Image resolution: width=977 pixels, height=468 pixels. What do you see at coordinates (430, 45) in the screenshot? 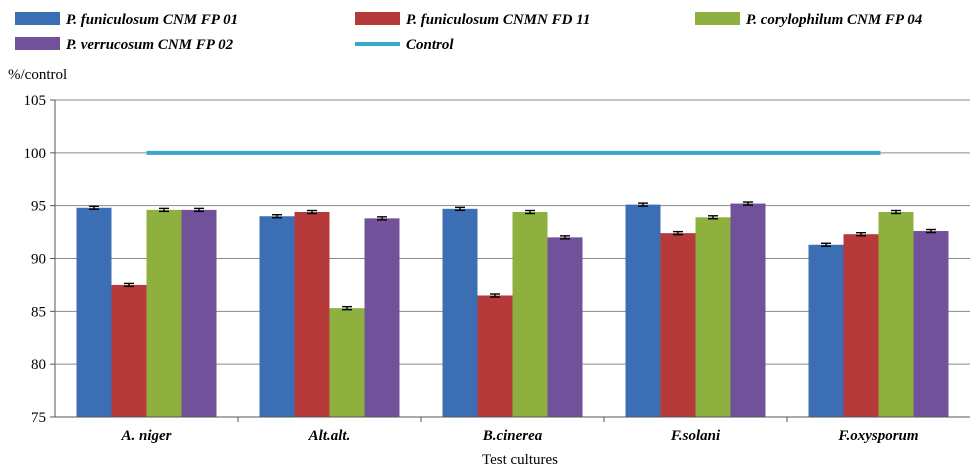
I see `legend-label: Control` at bounding box center [430, 45].